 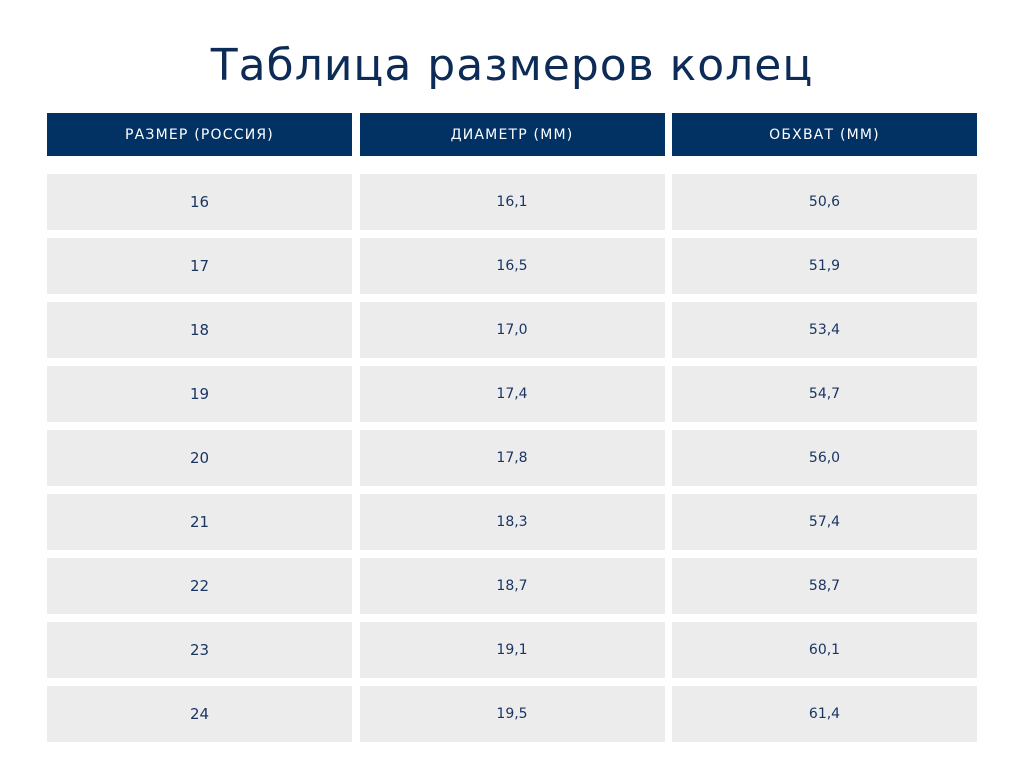 What do you see at coordinates (824, 394) in the screenshot?
I see `cell-circumference: 54,7` at bounding box center [824, 394].